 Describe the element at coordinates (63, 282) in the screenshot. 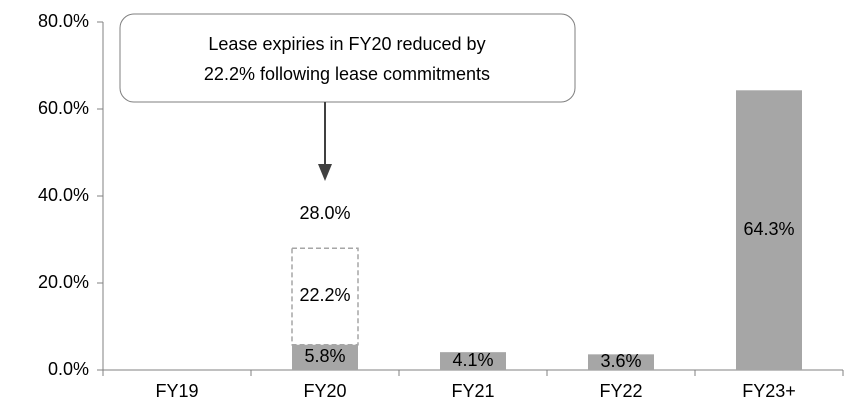

I see `y-tick-label: 20.0%` at that location.